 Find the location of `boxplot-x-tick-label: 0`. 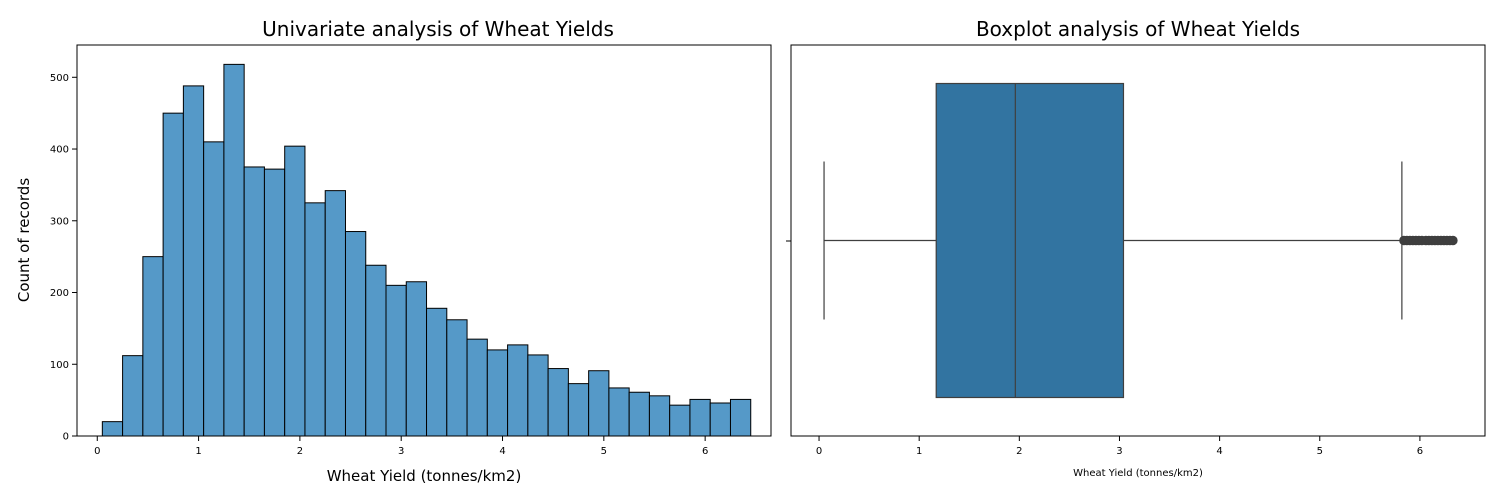

boxplot-x-tick-label: 0 is located at coordinates (819, 451).